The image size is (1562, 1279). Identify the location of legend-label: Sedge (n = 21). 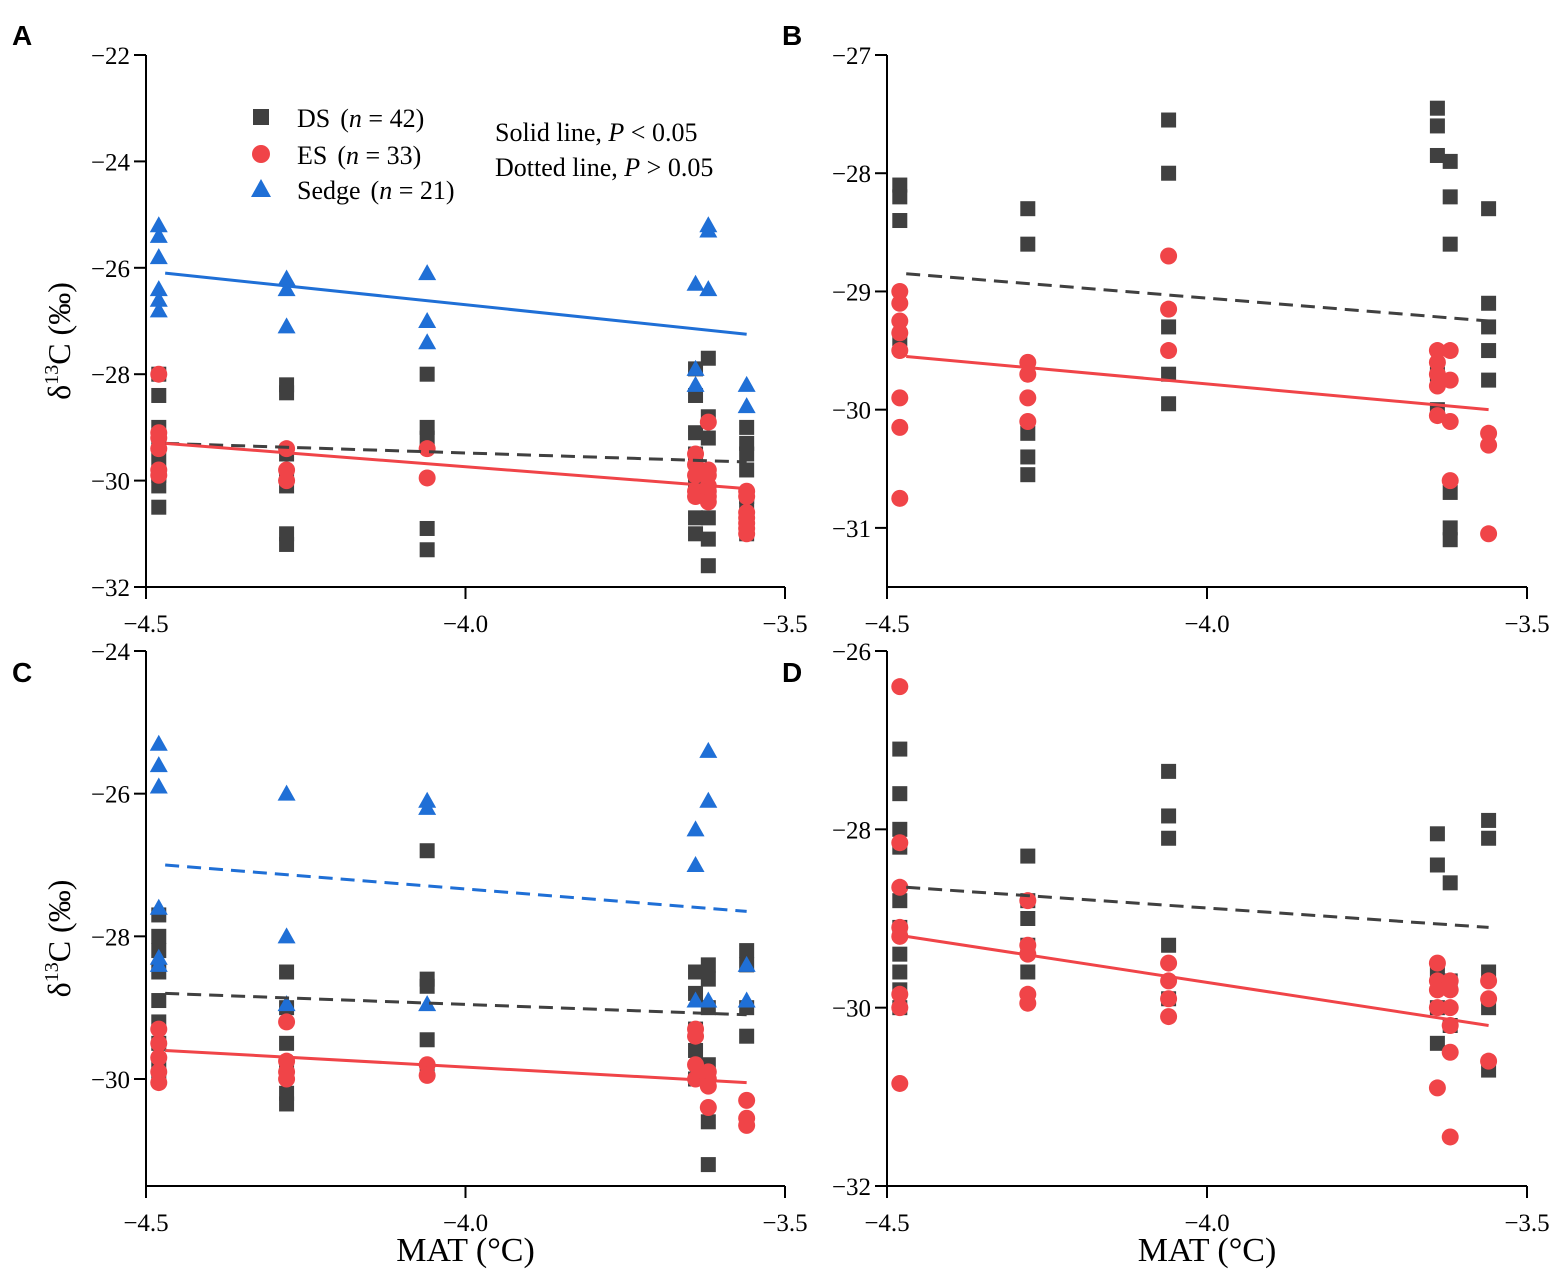
(376, 190).